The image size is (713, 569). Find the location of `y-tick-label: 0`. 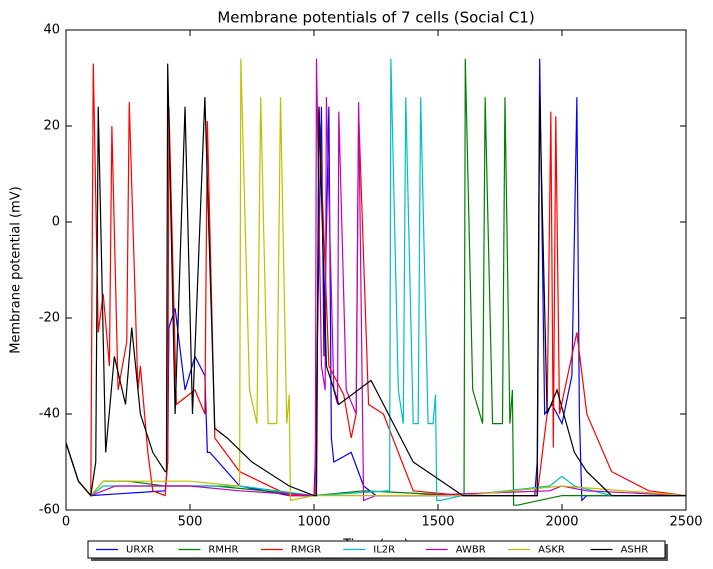

y-tick-label: 0 is located at coordinates (56, 222).